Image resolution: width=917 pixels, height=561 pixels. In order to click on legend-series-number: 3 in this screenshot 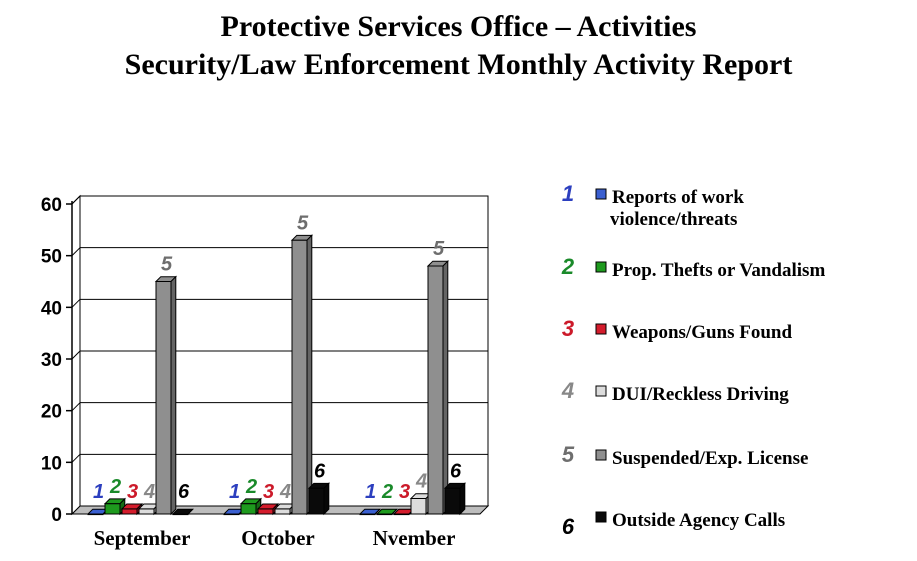, I will do `click(568, 328)`.